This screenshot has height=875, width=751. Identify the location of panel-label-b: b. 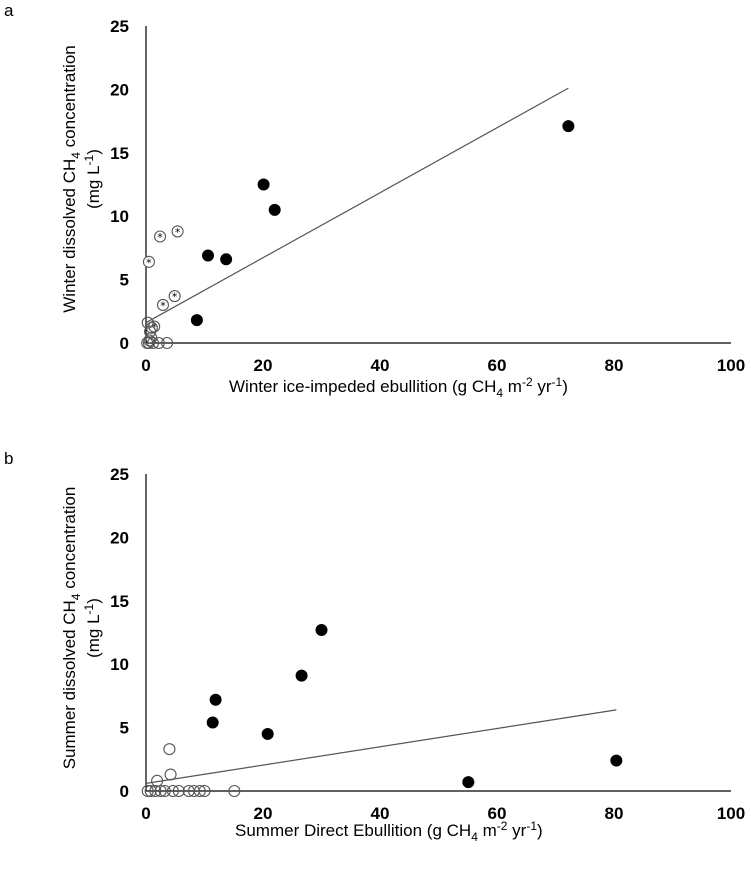
(8, 458).